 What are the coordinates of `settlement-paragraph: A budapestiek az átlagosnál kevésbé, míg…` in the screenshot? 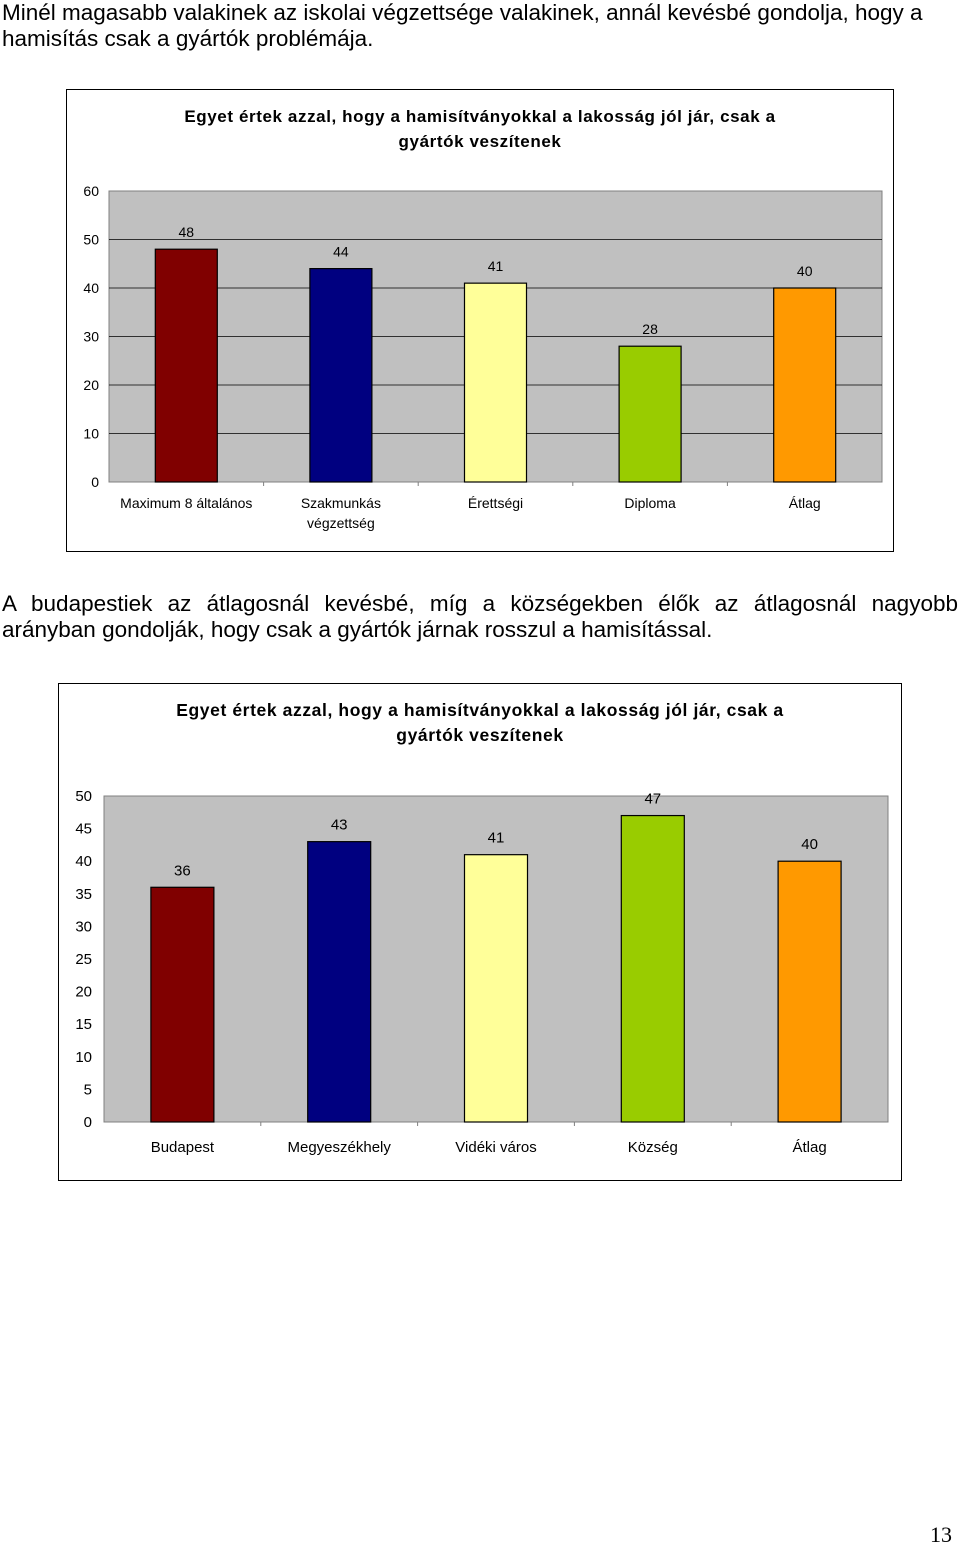 It's located at (480, 616).